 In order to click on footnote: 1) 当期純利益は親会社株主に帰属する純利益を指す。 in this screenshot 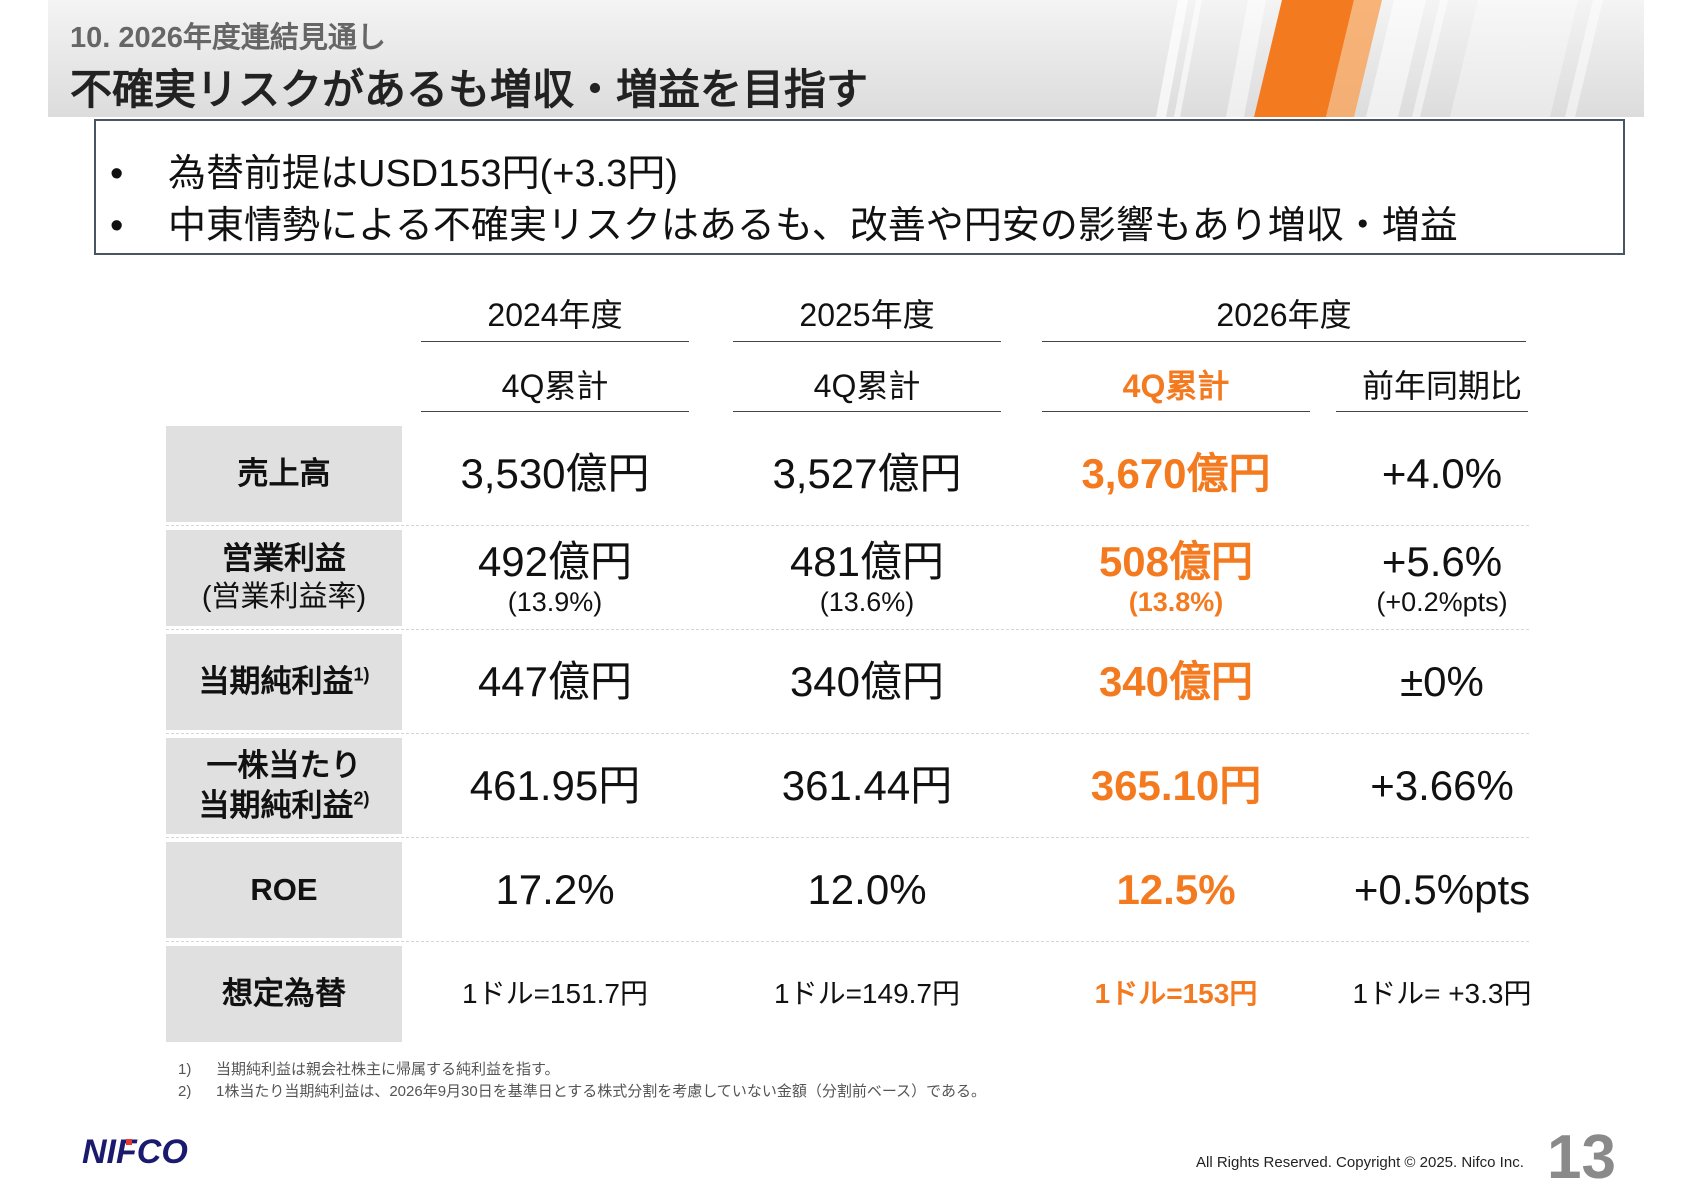, I will do `click(369, 1069)`.